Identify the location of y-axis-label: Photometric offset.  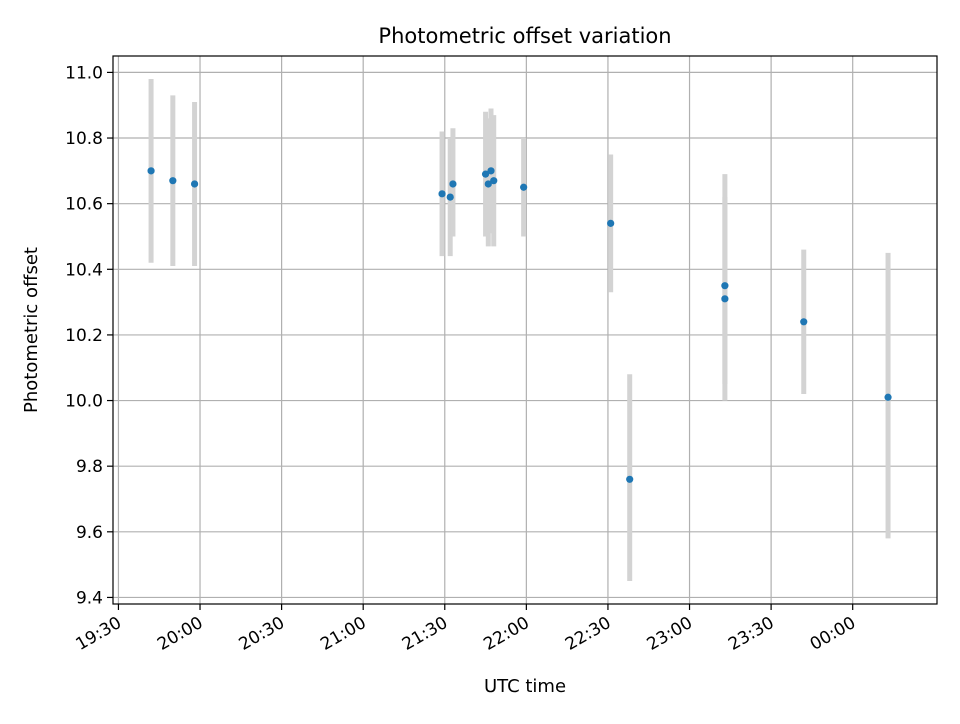
(31, 330).